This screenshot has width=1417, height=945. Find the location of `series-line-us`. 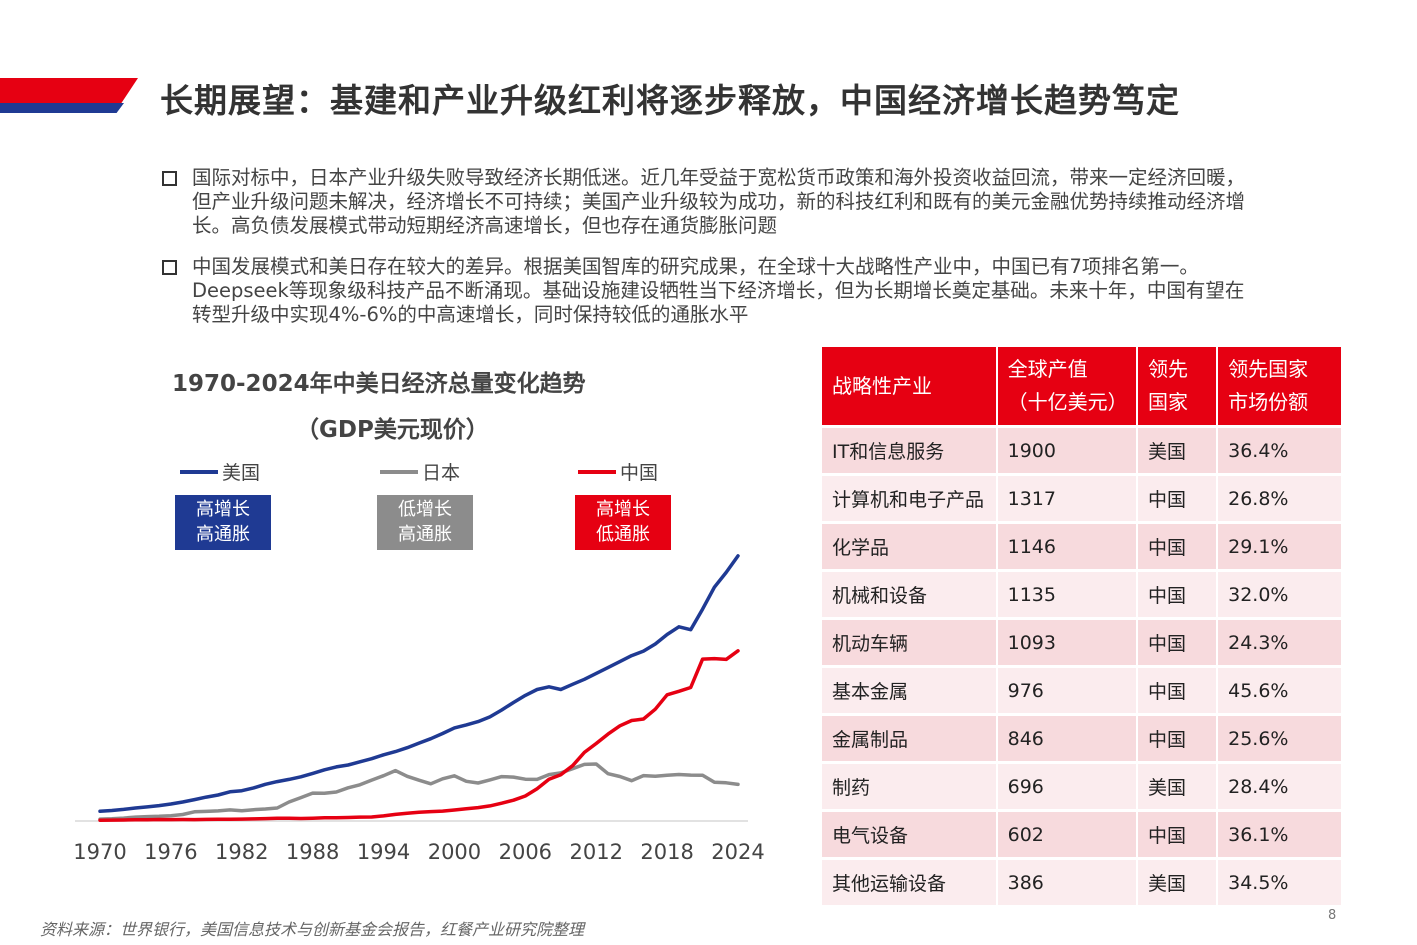

series-line-us is located at coordinates (419, 684).